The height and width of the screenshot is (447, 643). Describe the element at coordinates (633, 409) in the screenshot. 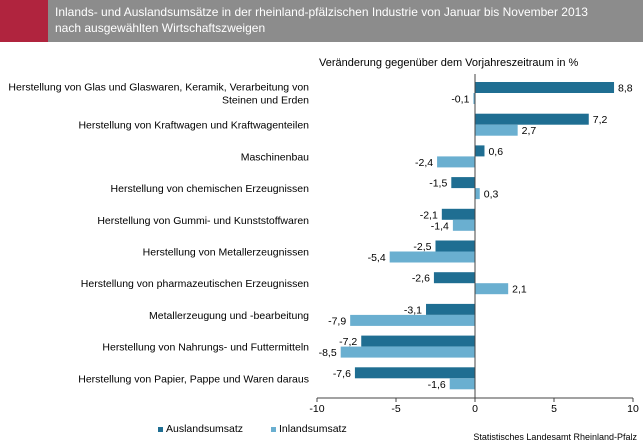

I see `x-tick-label: 10` at that location.